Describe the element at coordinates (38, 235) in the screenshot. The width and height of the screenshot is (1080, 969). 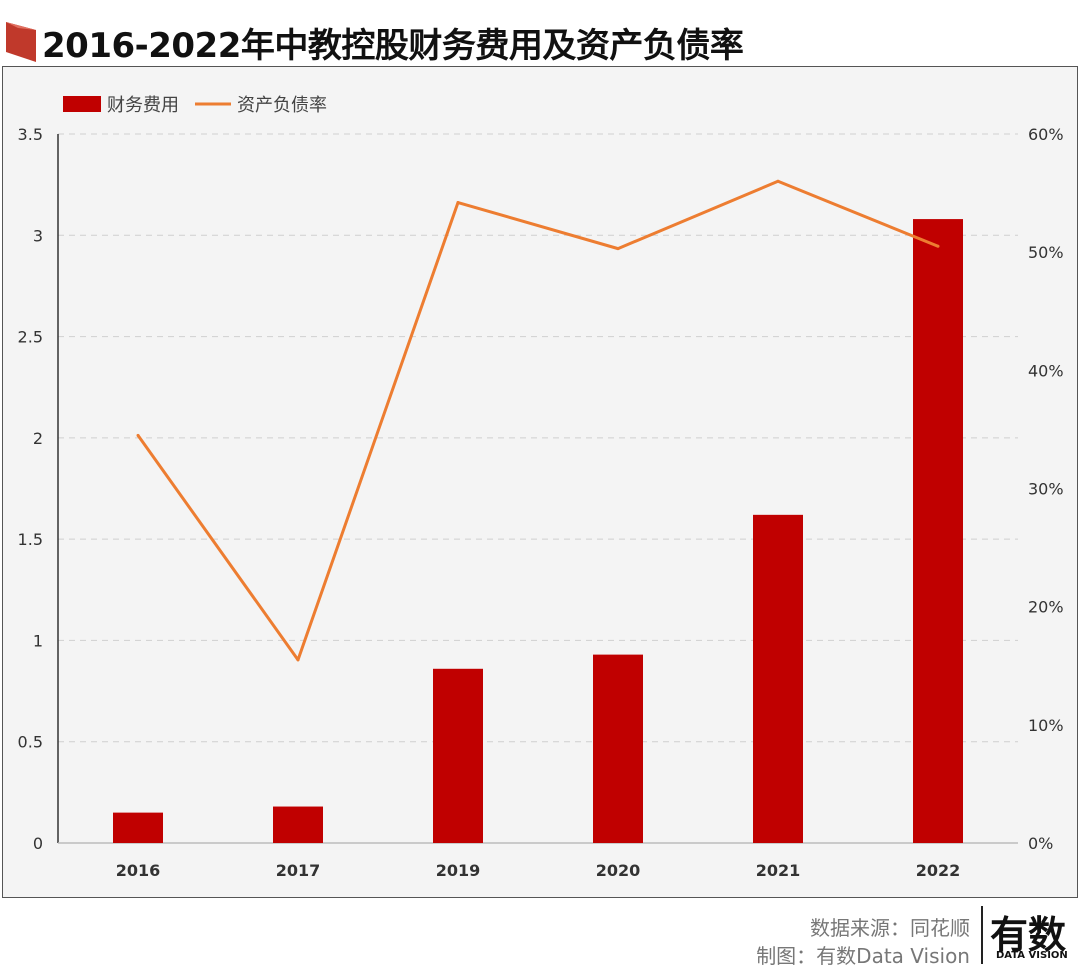
I see `y-left-tick-label: 3` at that location.